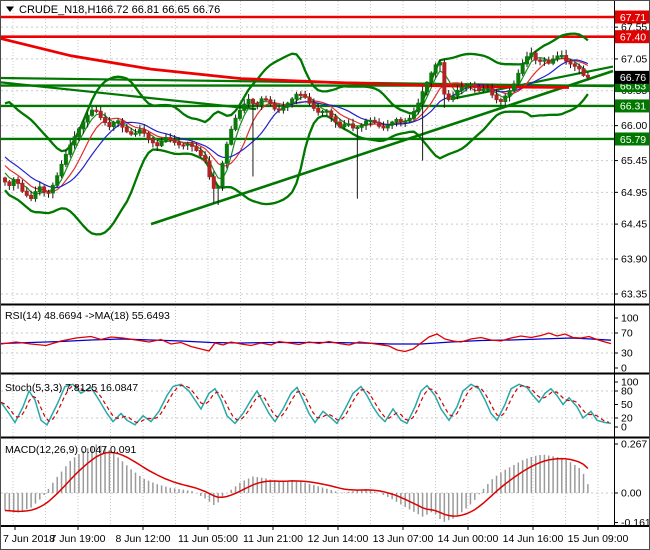 The height and width of the screenshot is (550, 650). Describe the element at coordinates (634, 225) in the screenshot. I see `price-tick-label: 64.45` at that location.